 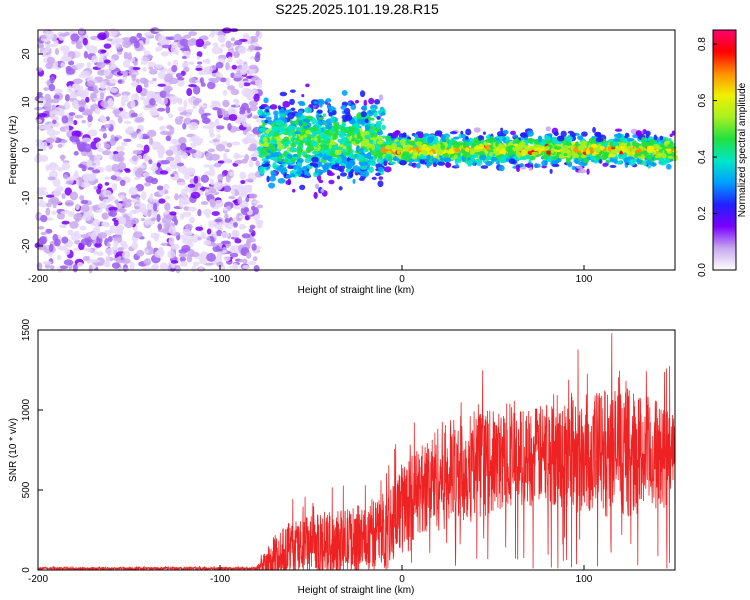 What do you see at coordinates (402, 579) in the screenshot?
I see `x-tick-label: 0` at bounding box center [402, 579].